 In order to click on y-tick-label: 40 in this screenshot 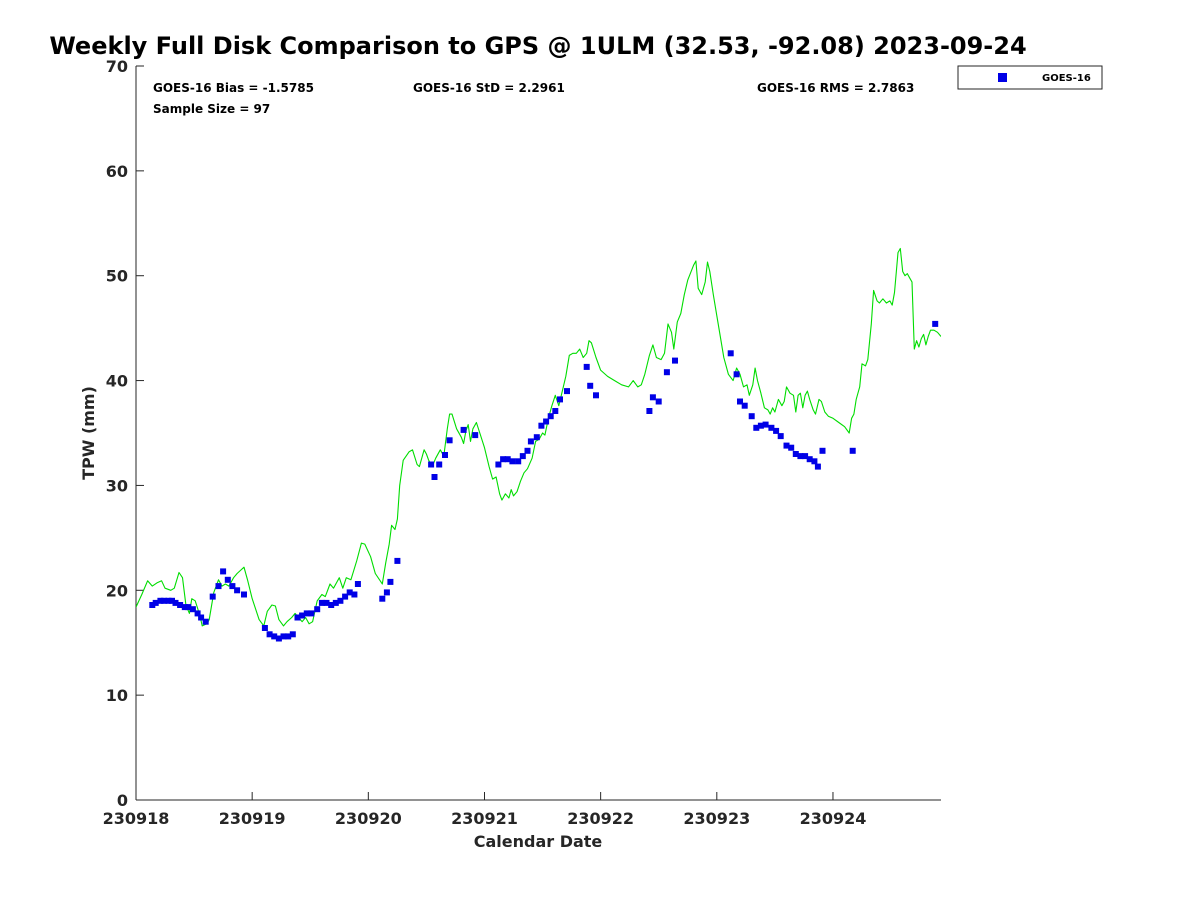, I will do `click(117, 381)`.